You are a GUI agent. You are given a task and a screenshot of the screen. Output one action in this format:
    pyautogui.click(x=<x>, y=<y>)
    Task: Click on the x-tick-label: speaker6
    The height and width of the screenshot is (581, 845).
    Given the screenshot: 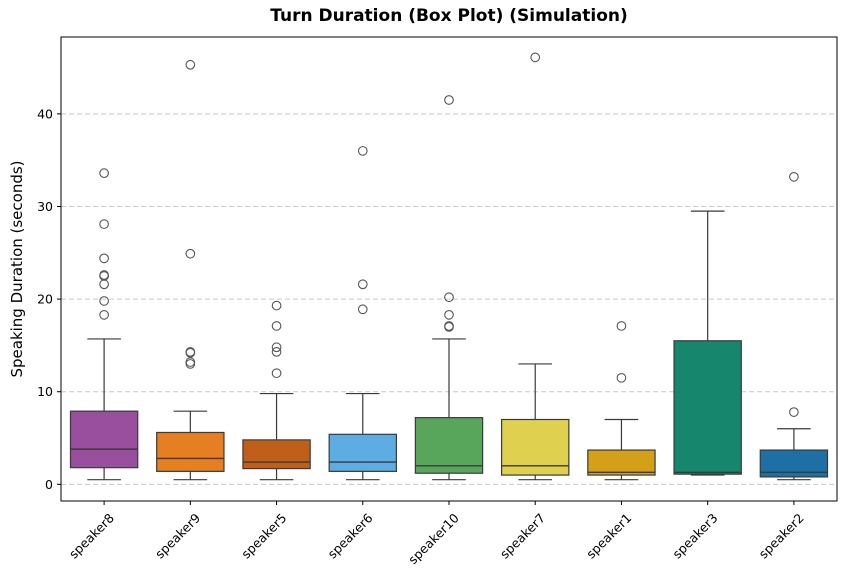 What is the action you would take?
    pyautogui.click(x=350, y=535)
    